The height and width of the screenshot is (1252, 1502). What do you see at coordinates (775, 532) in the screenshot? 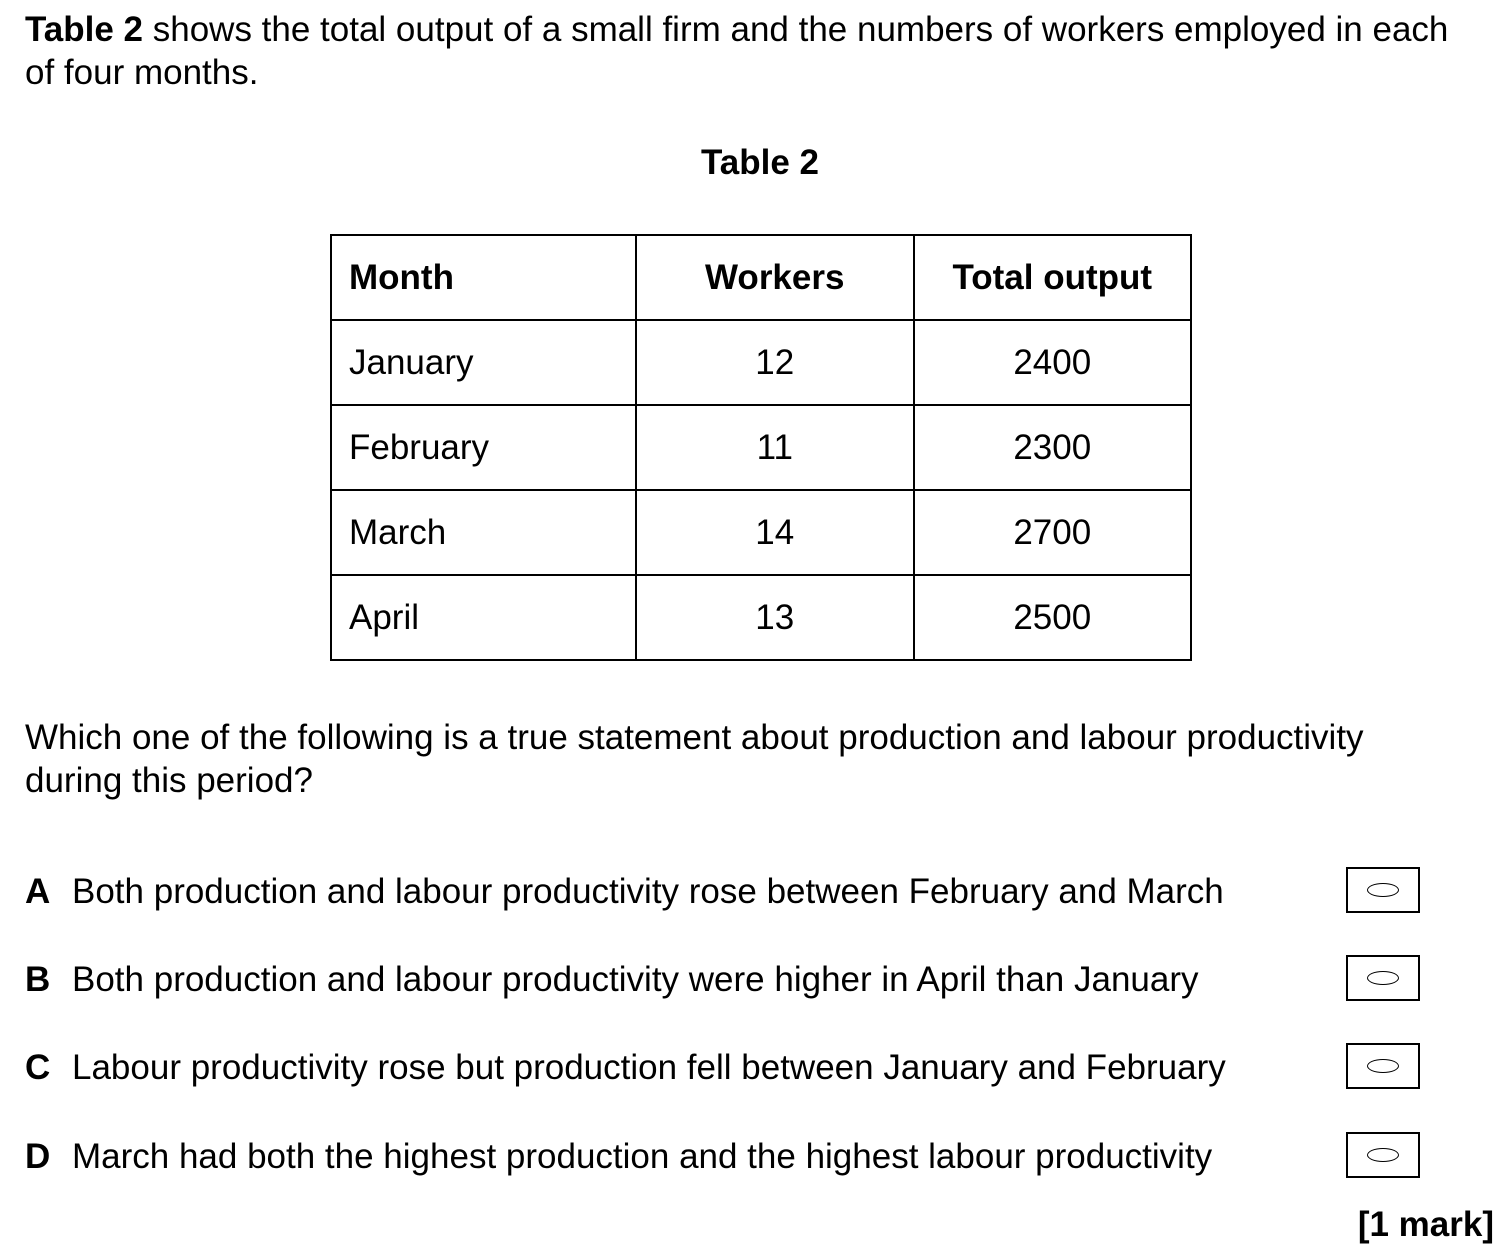
I see `cell-workers: 14` at bounding box center [775, 532].